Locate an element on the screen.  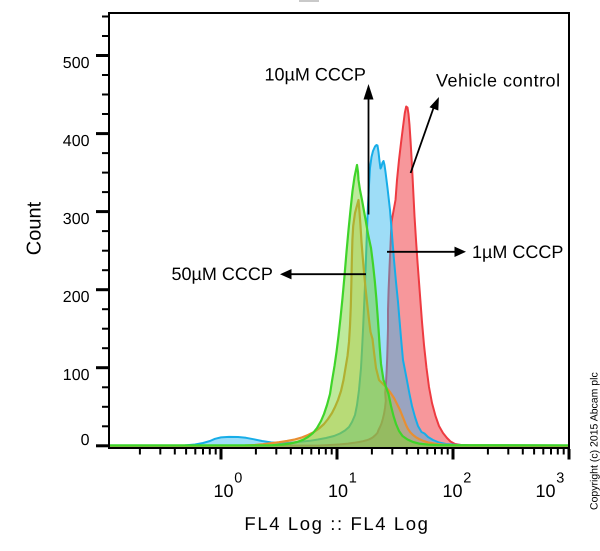
svg-text: 500 is located at coordinates (76, 63).